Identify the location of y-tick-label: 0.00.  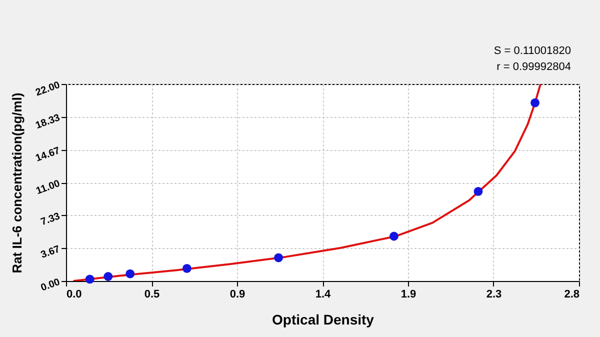
(50, 285).